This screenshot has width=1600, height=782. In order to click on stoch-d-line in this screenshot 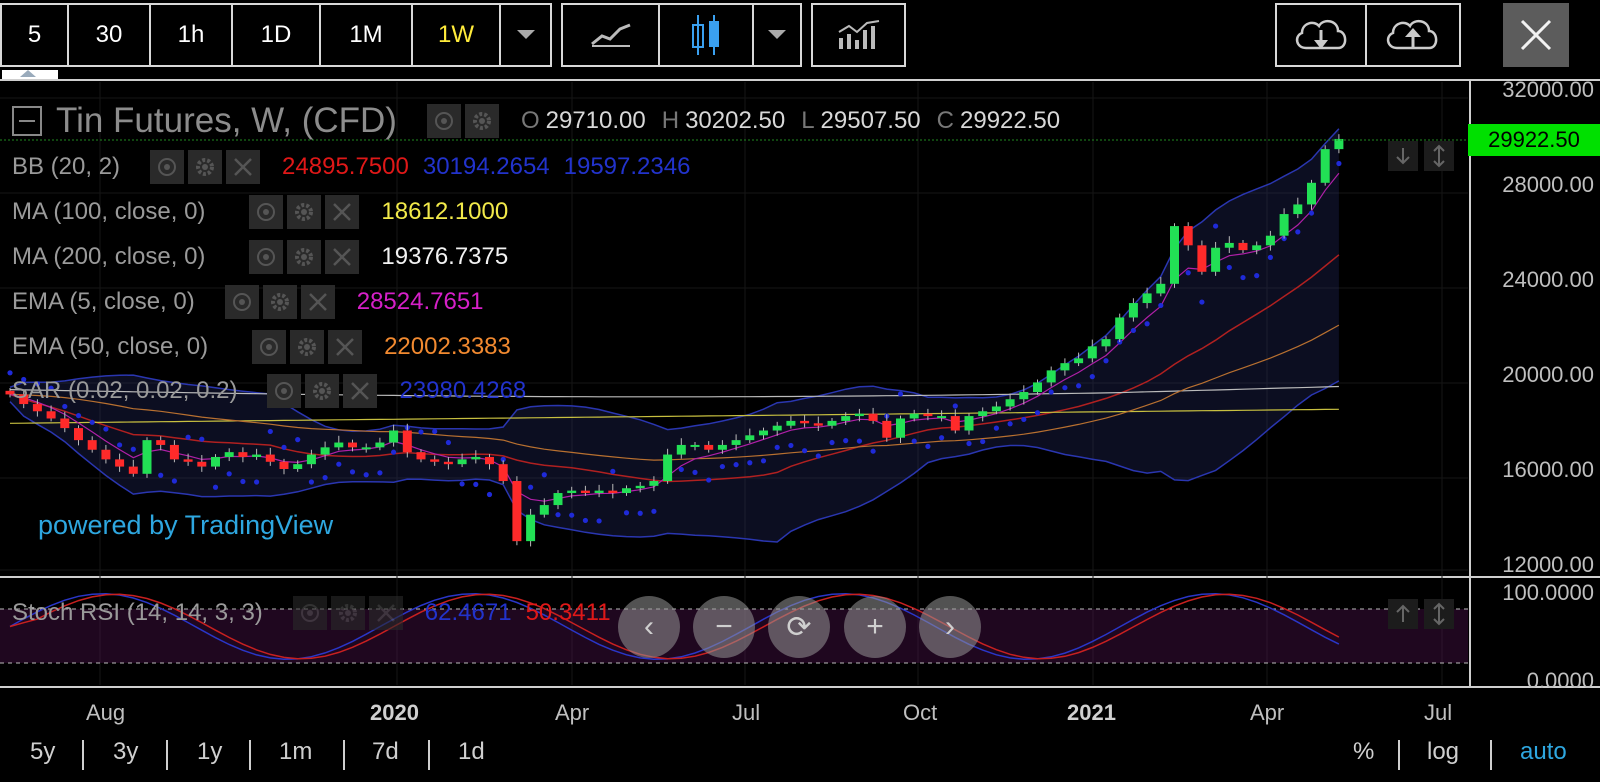, I will do `click(674, 626)`.